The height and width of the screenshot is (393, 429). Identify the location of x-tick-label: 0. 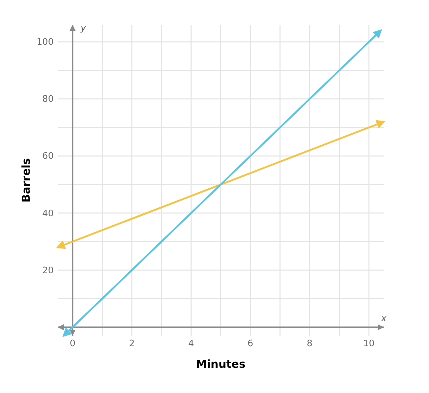
(73, 344).